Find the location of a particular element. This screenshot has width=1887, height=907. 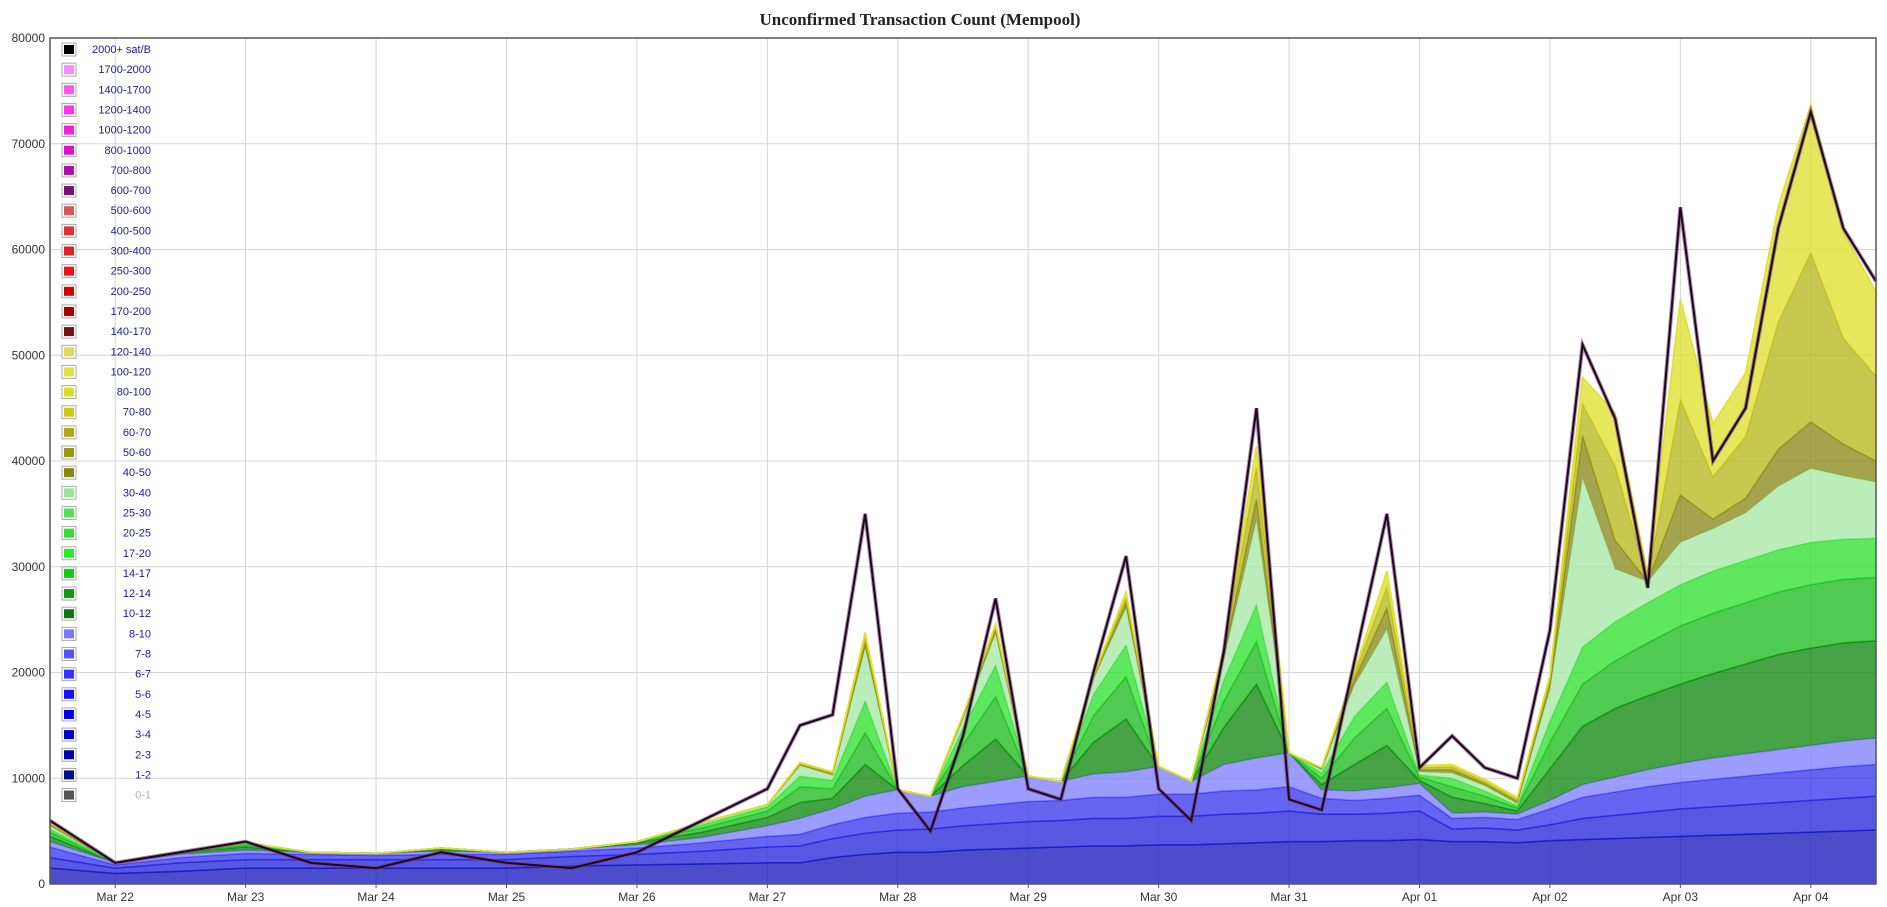

y-tick-label: 30000 is located at coordinates (29, 567).